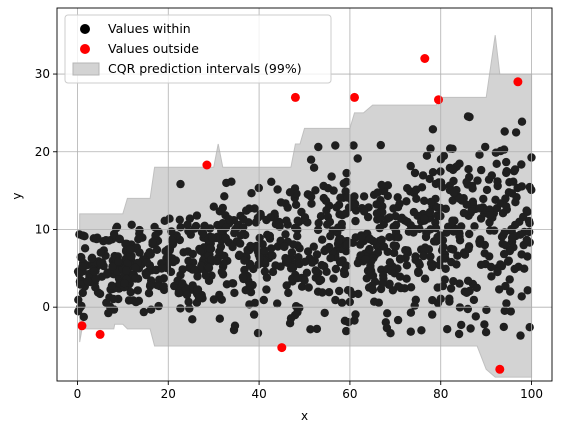 Image resolution: width=562 pixels, height=432 pixels. Describe the element at coordinates (304, 416) in the screenshot. I see `x-axis-label: x` at that location.